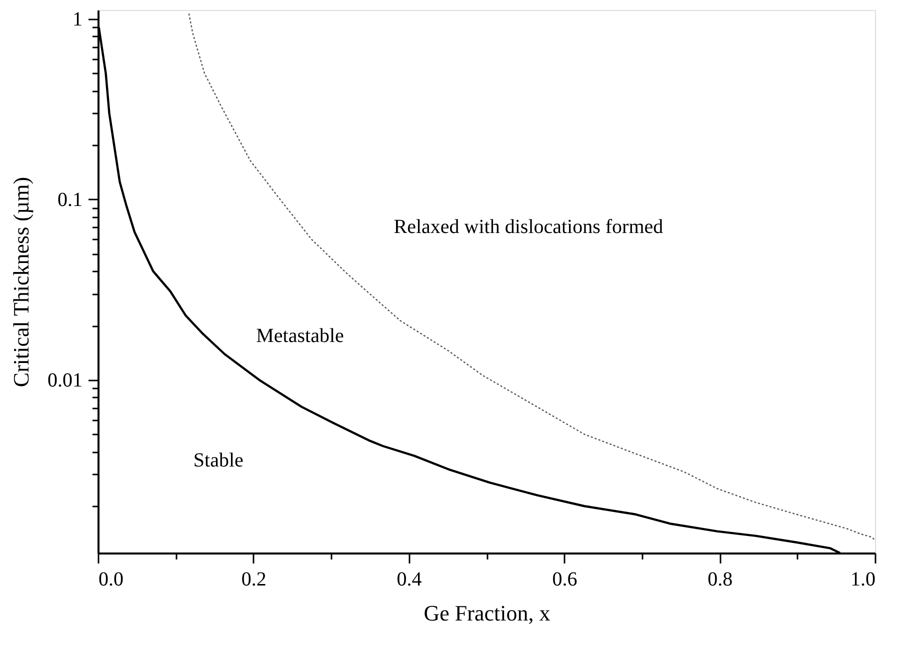 Image resolution: width=902 pixels, height=646 pixels. I want to click on annotation: Relaxed with dislocations formed, so click(529, 227).